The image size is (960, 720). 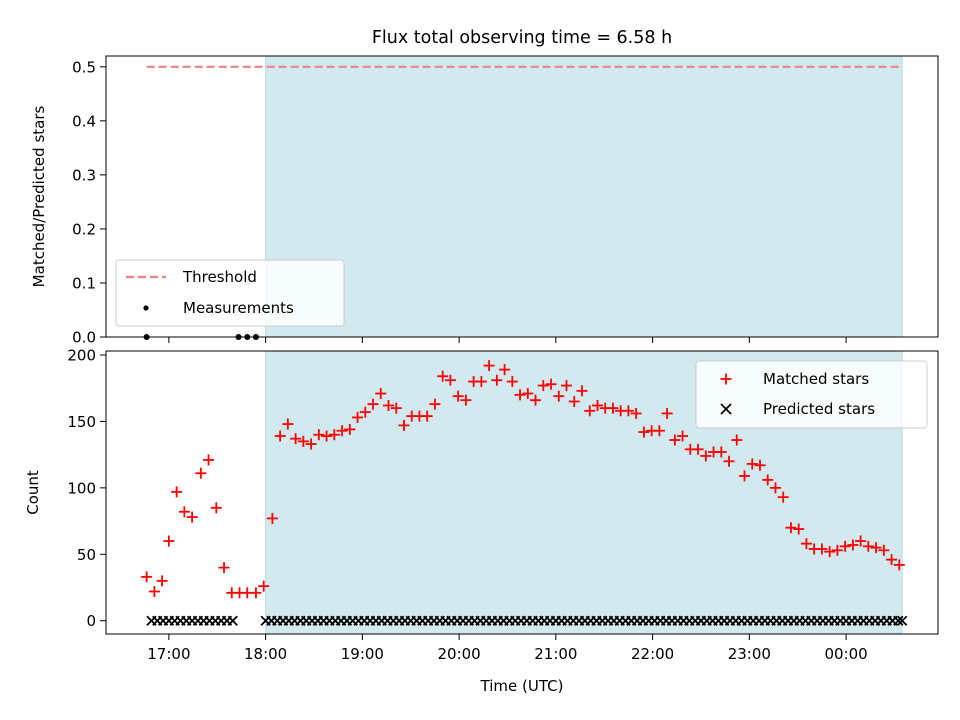 What do you see at coordinates (81, 488) in the screenshot?
I see `y-tick-label: 100` at bounding box center [81, 488].